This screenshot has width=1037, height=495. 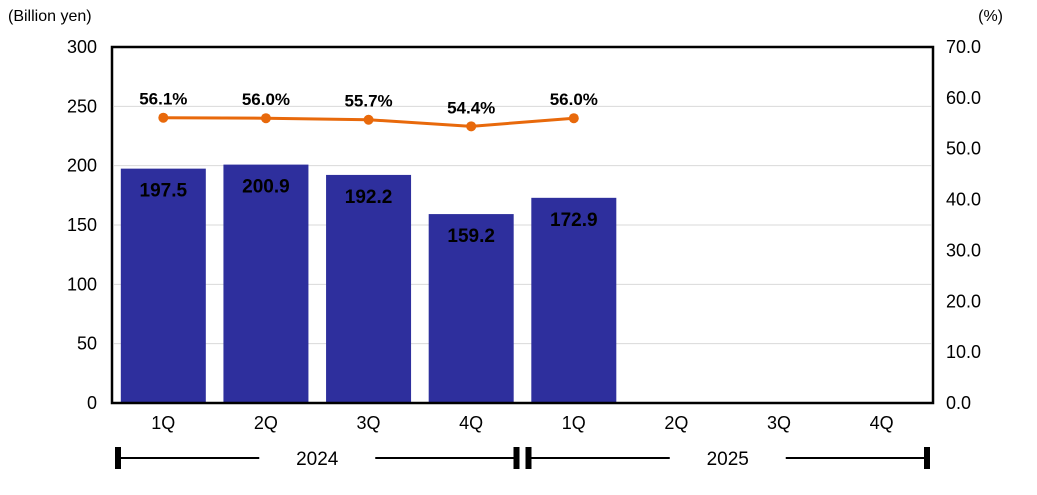 I want to click on right-axis-tick: 50.0, so click(x=963, y=149).